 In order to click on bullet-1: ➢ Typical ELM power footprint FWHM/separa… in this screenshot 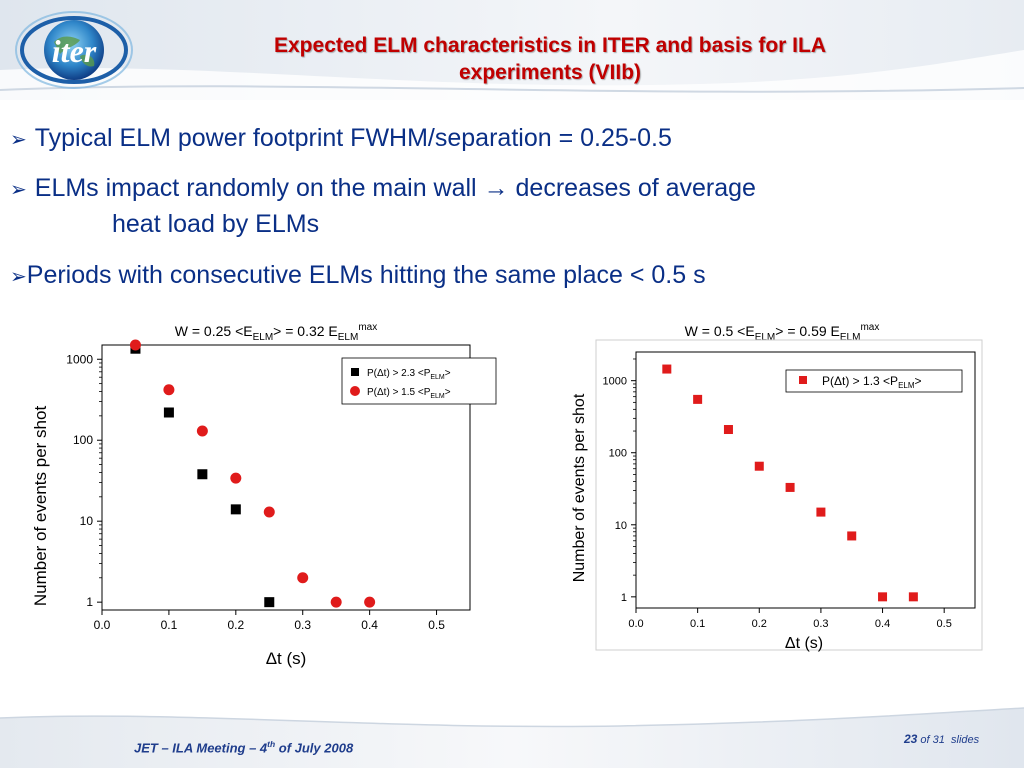, I will do `click(341, 139)`.